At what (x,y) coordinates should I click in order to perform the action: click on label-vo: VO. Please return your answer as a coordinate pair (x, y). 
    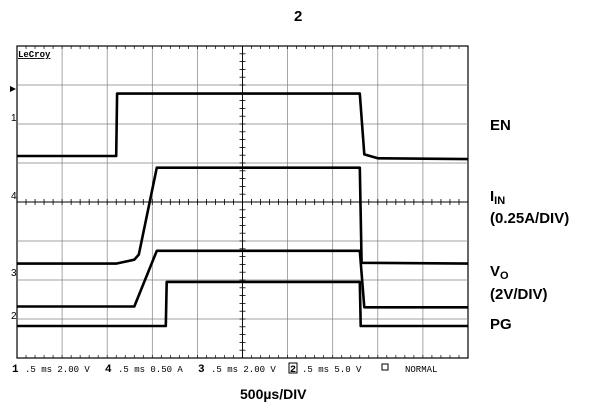
    Looking at the image, I should click on (499, 272).